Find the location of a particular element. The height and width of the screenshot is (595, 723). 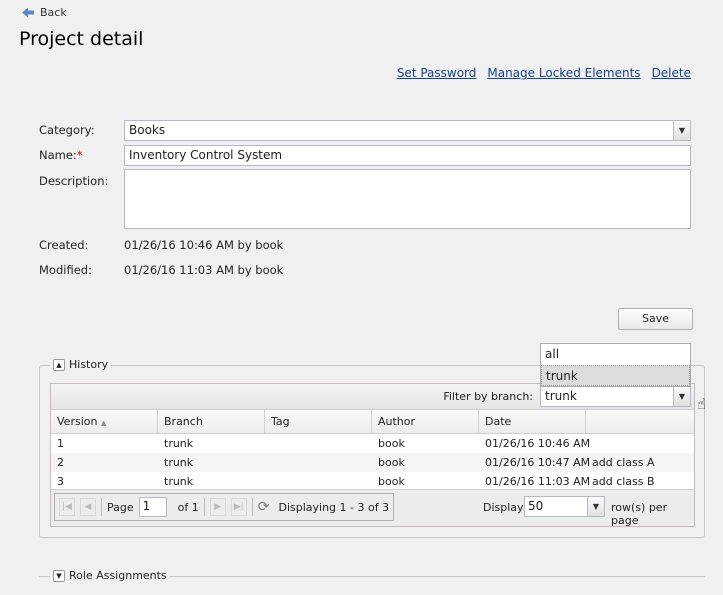

description-label: Description: is located at coordinates (74, 181).